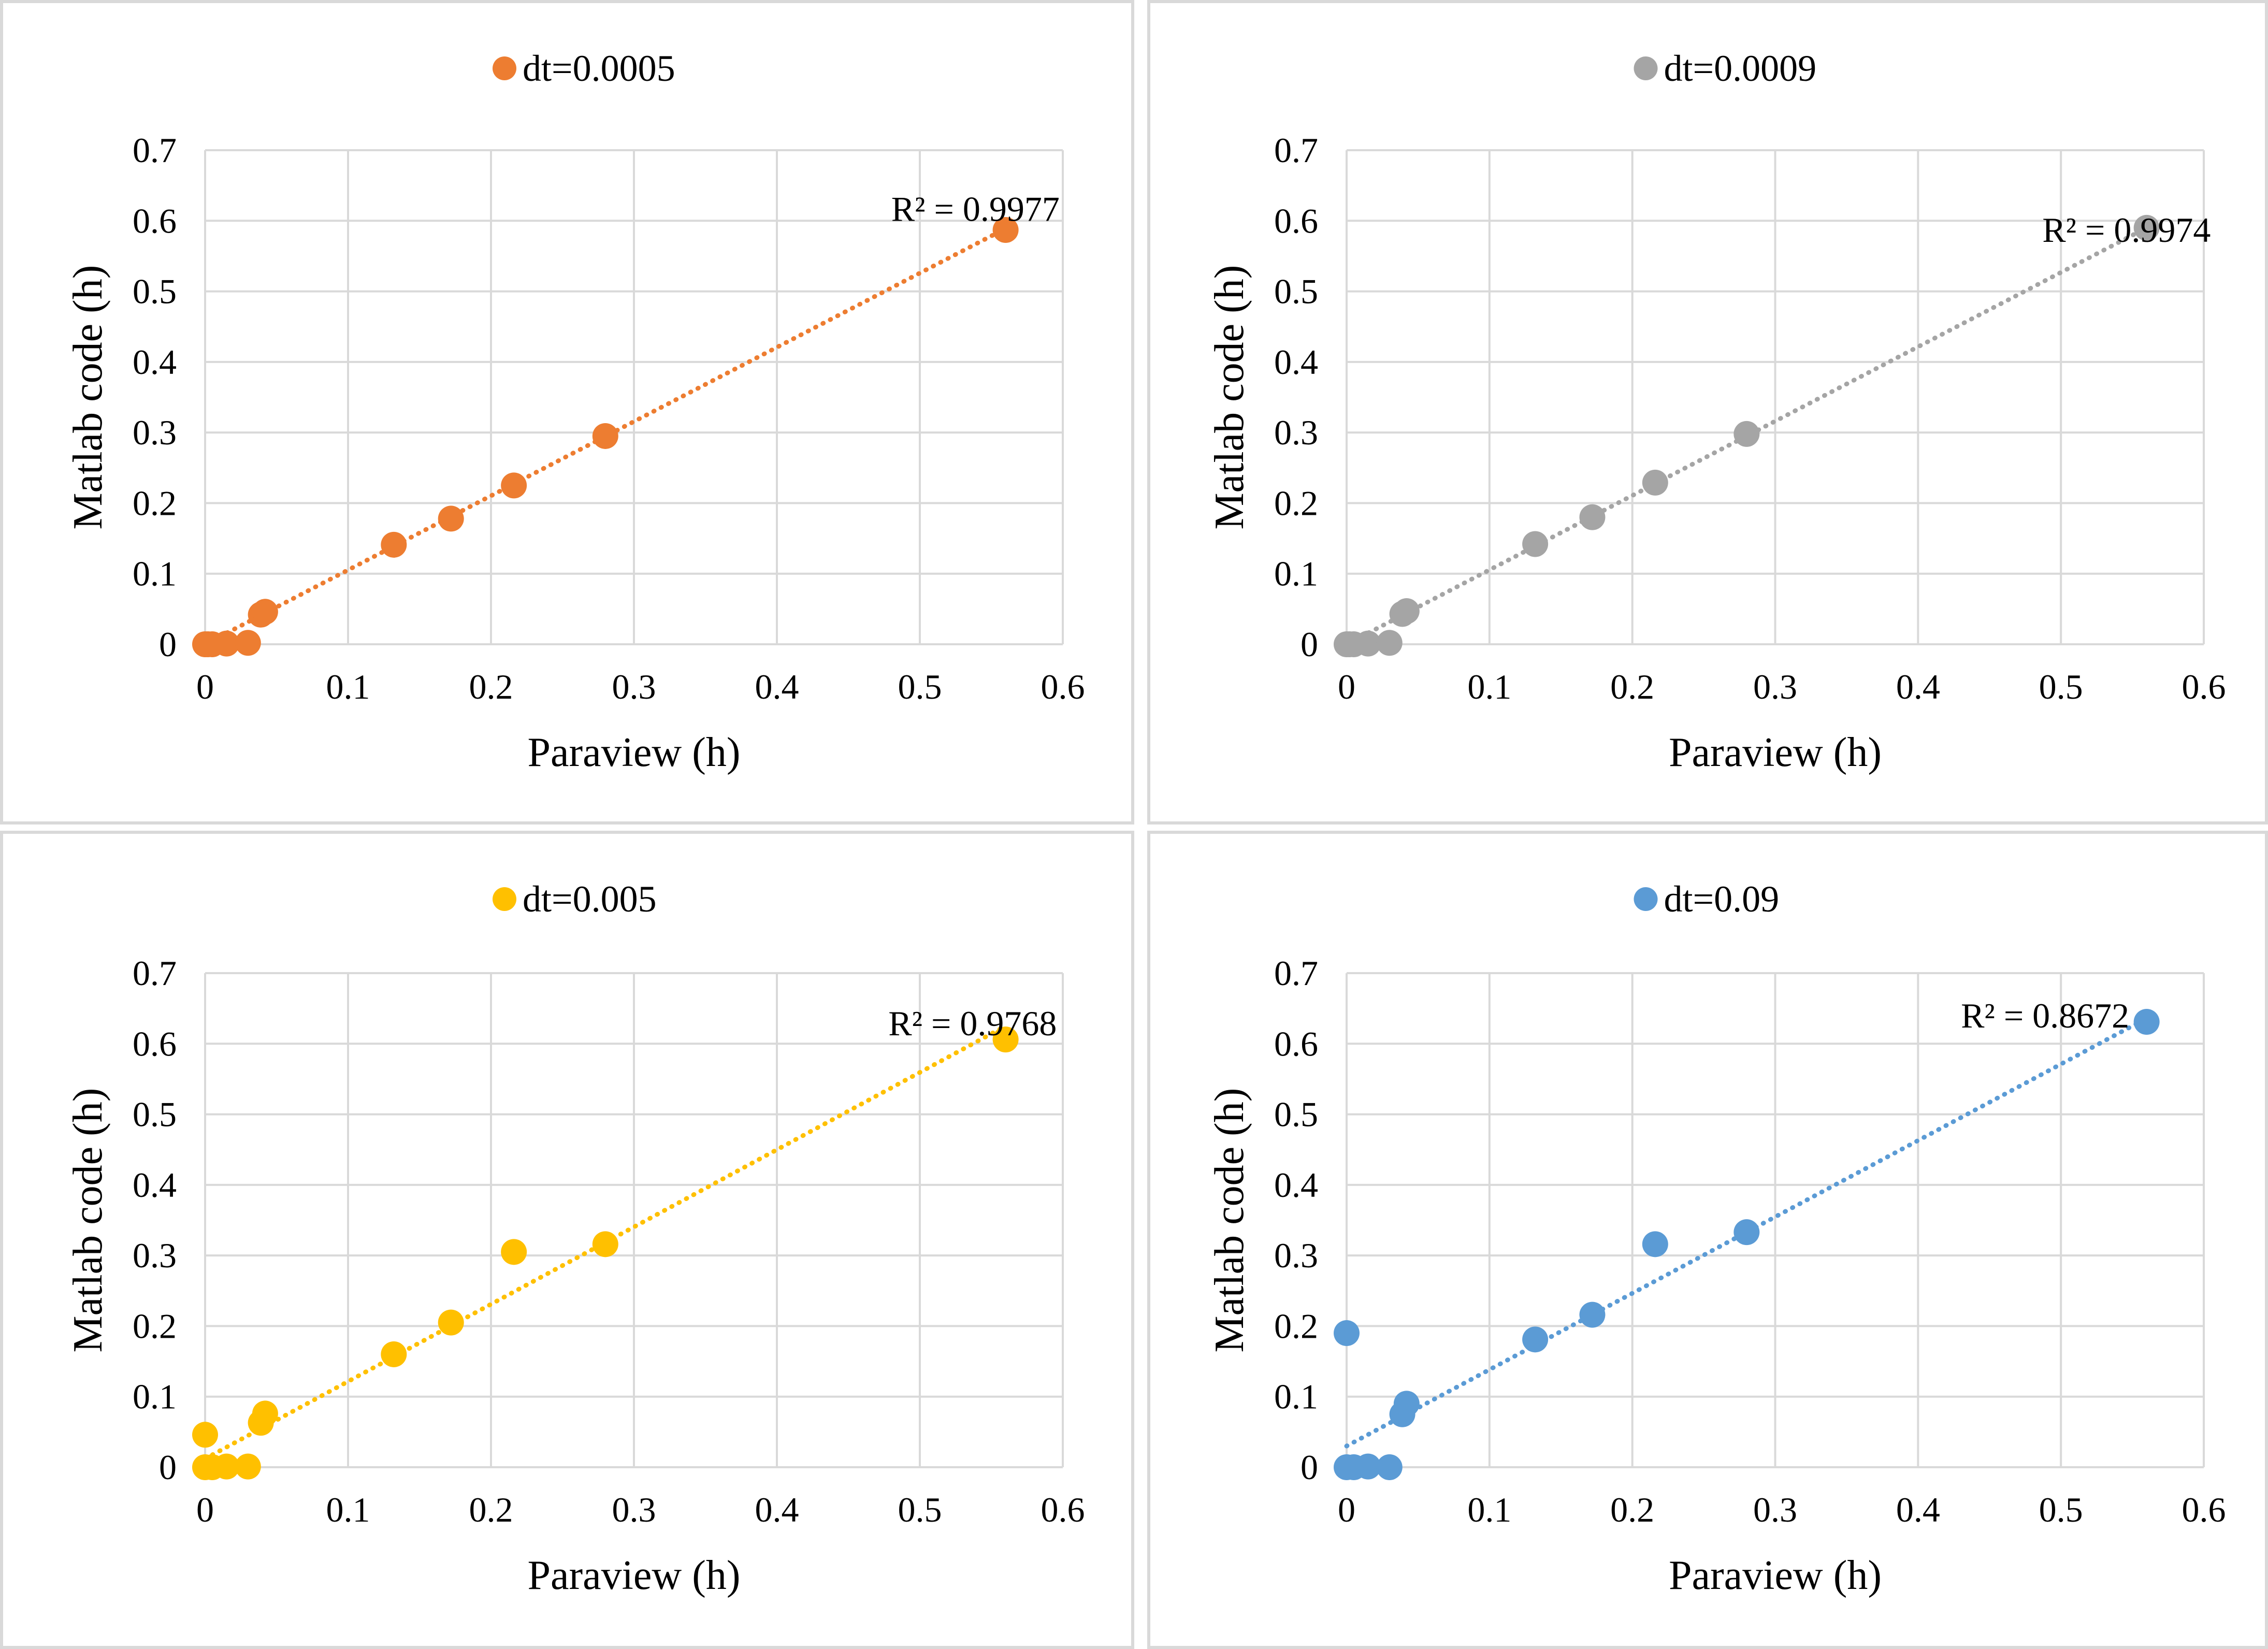  Describe the element at coordinates (975, 209) in the screenshot. I see `r-squared-label: R² = 0.9977` at that location.